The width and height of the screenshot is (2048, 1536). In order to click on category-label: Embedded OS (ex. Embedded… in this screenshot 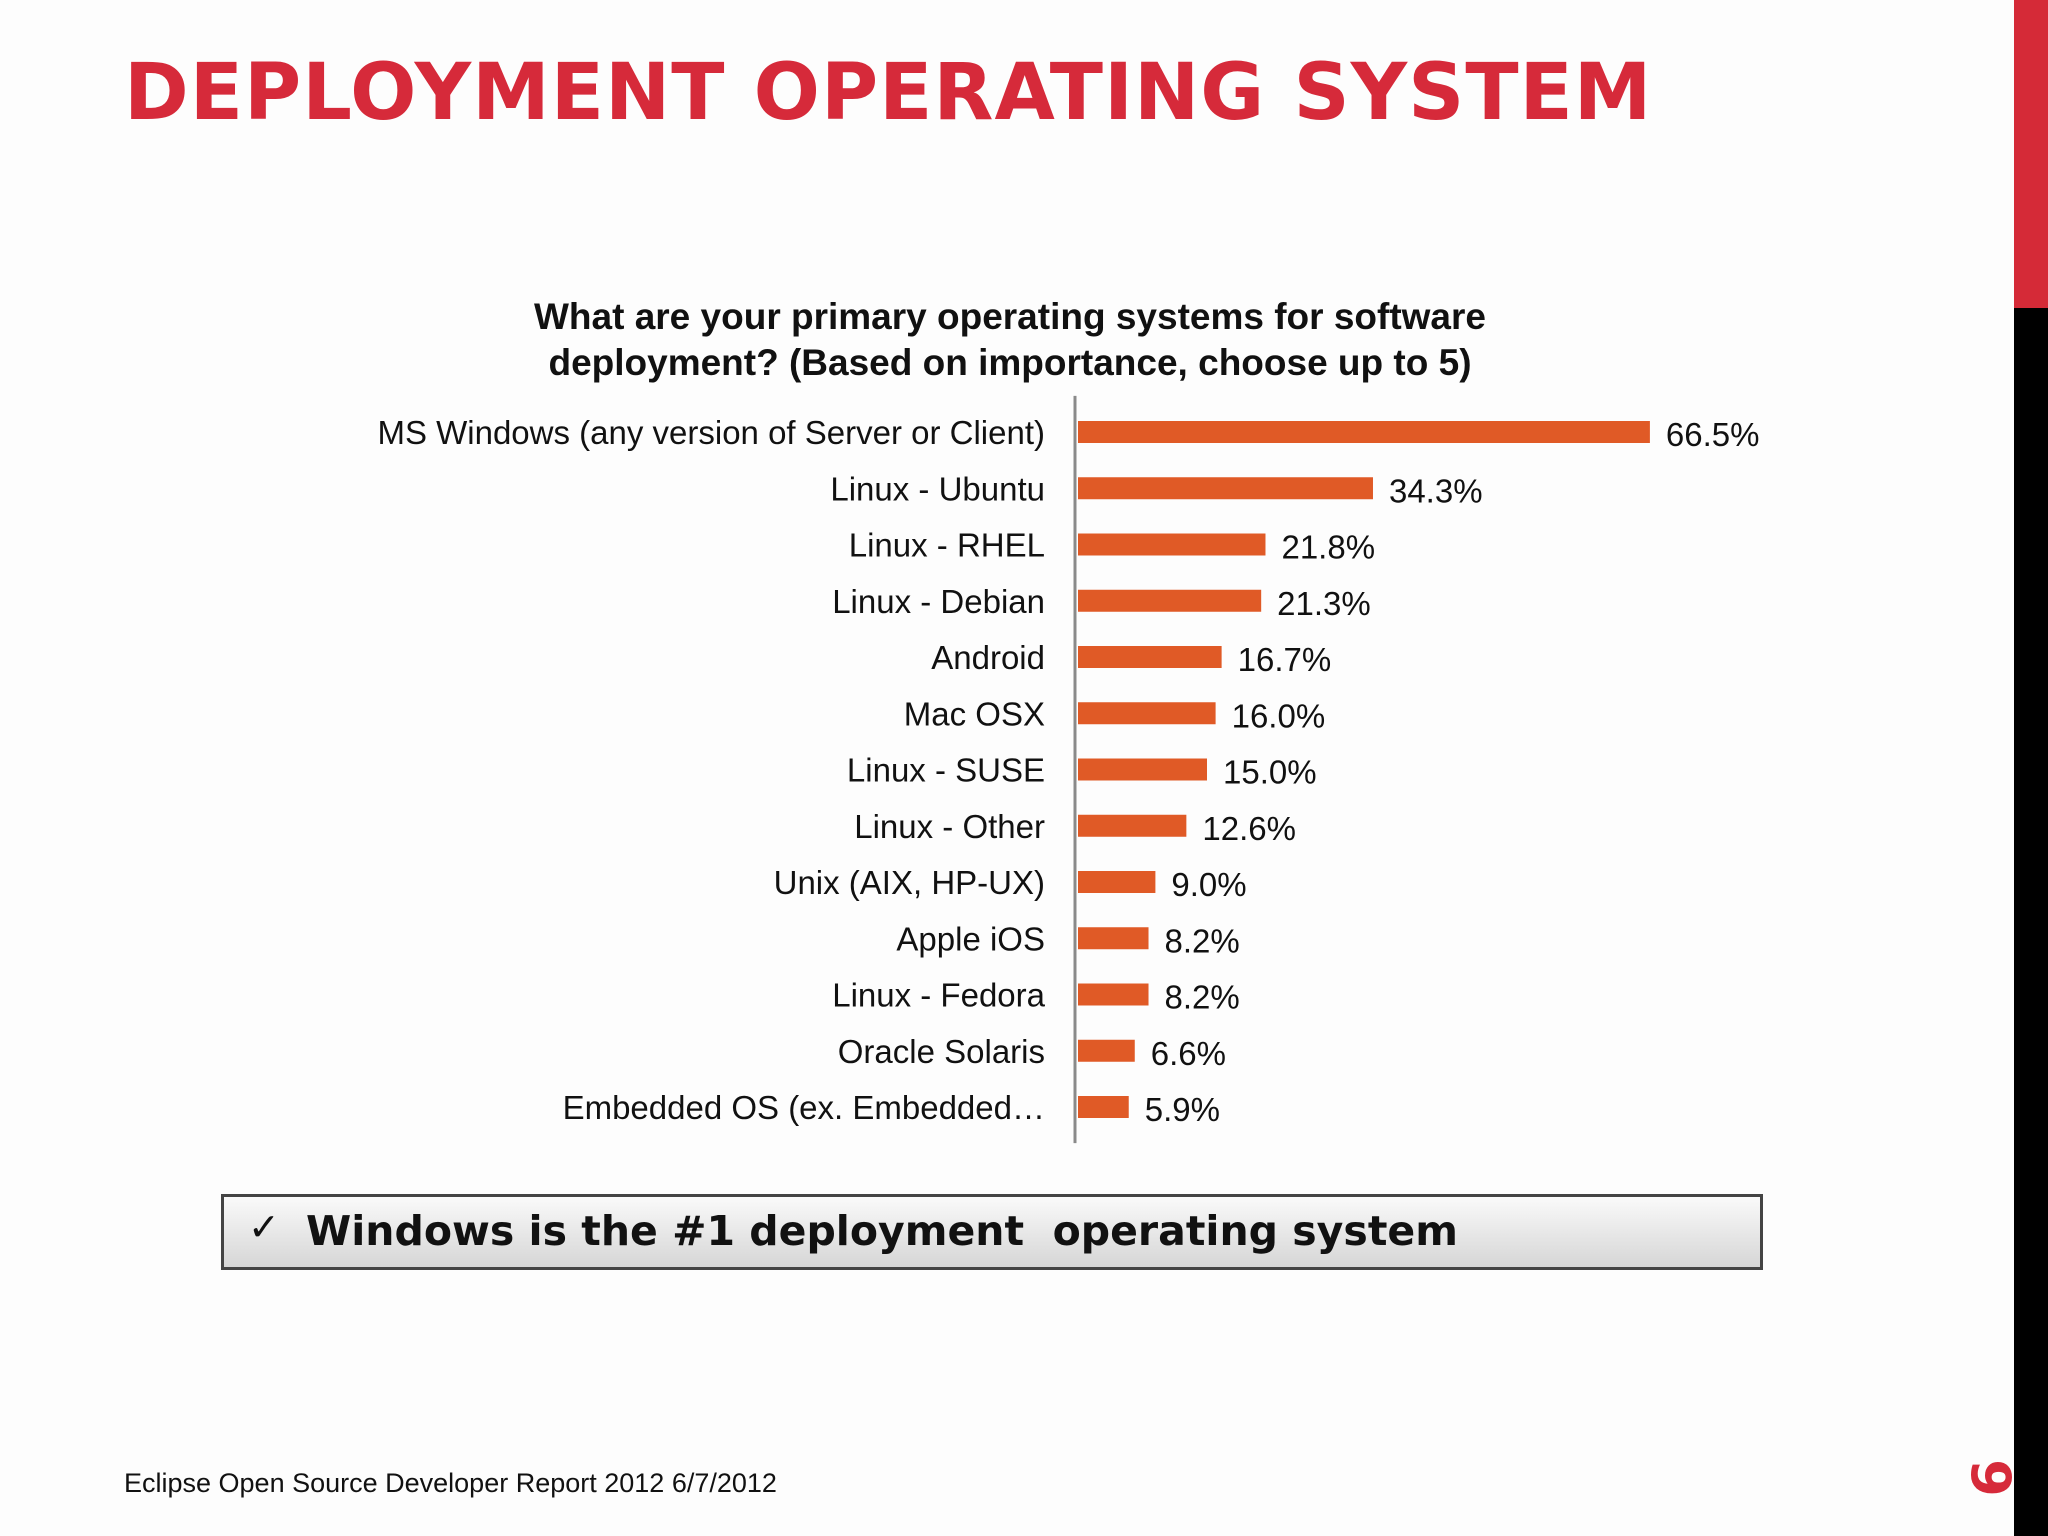, I will do `click(804, 1107)`.